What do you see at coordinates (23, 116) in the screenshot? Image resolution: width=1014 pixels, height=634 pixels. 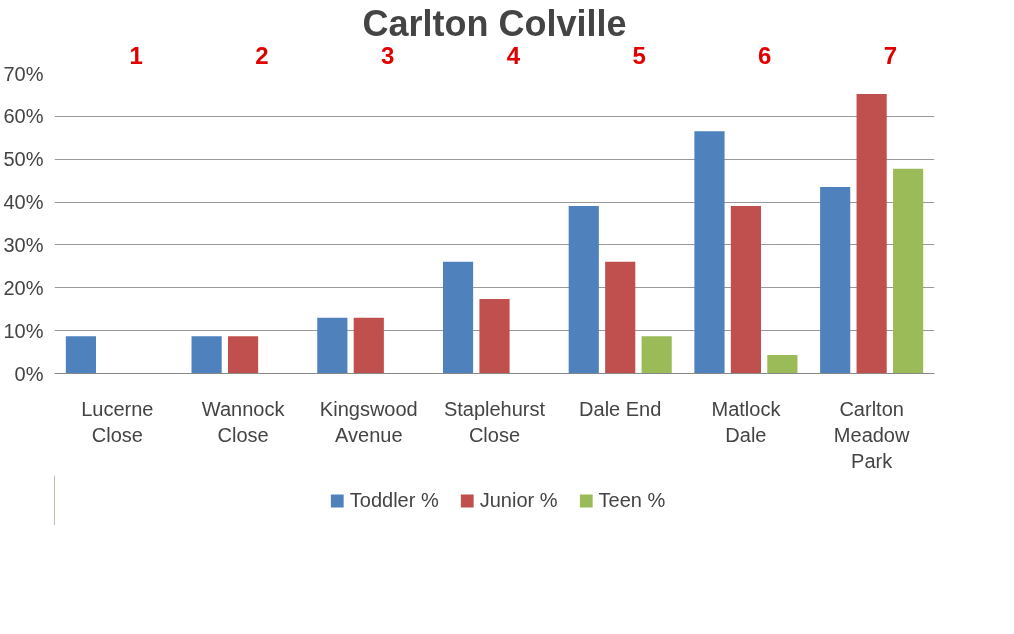 I see `y-tick-label: 60%` at bounding box center [23, 116].